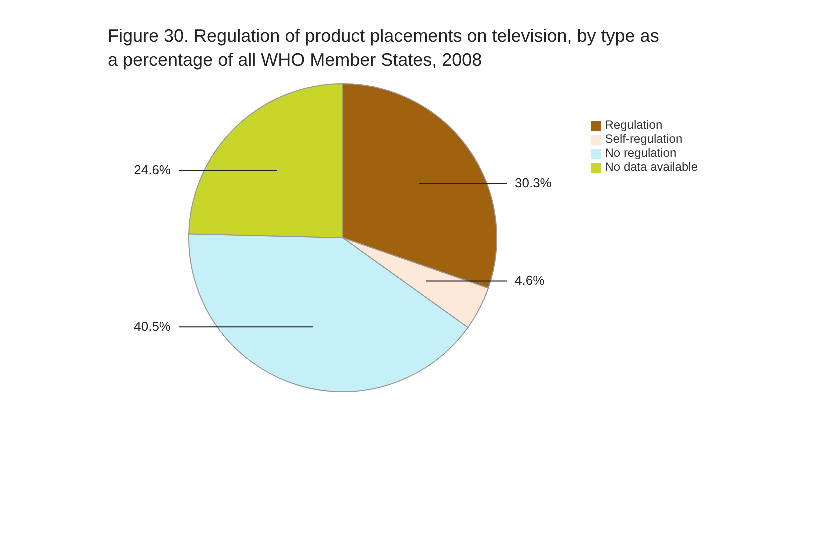  Describe the element at coordinates (641, 153) in the screenshot. I see `legend-label: No regulation` at that location.